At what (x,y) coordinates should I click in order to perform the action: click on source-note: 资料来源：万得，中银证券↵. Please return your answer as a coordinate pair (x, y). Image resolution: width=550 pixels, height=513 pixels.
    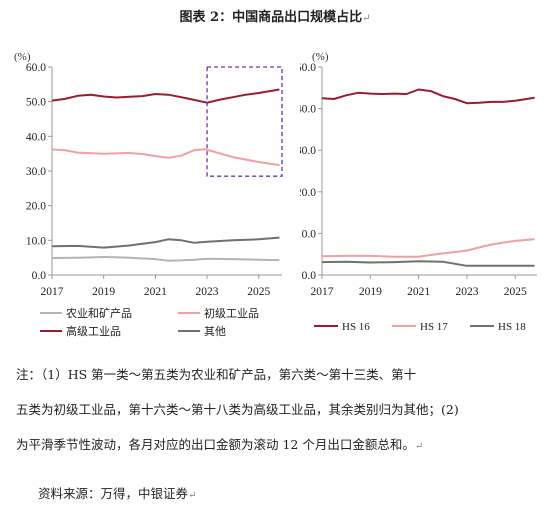
    Looking at the image, I should click on (117, 492).